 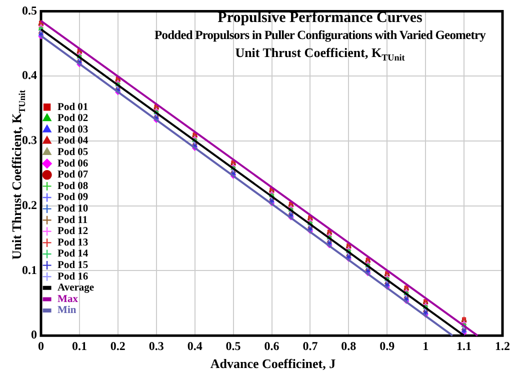 I want to click on y-tick-label: 0.1, so click(x=29, y=269).